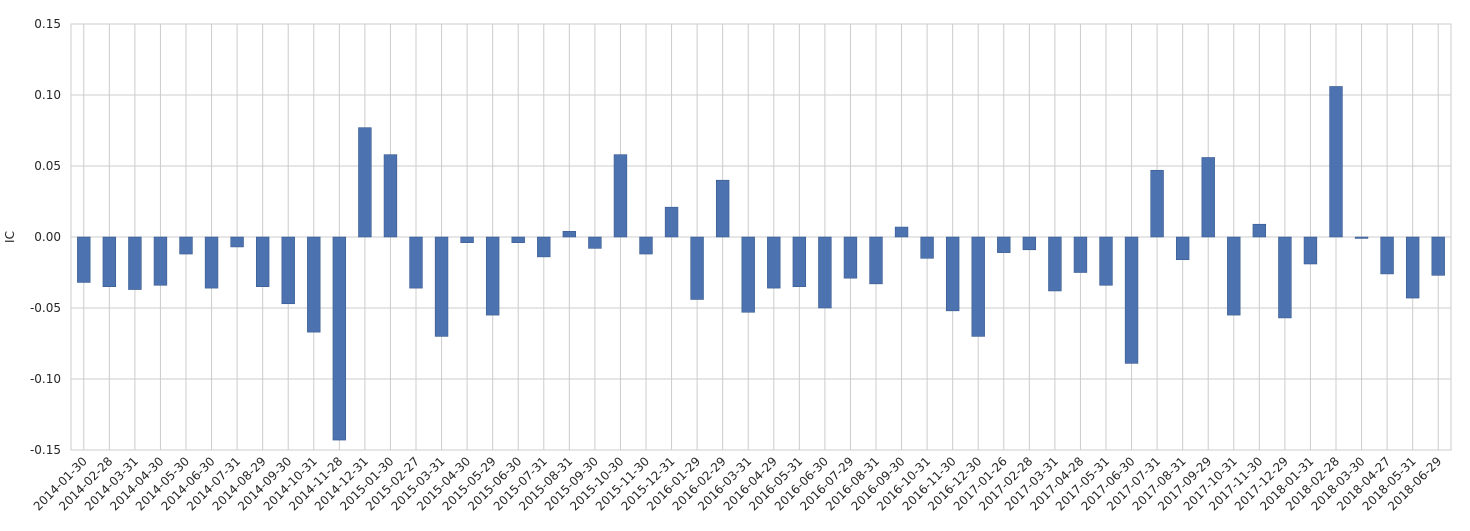  What do you see at coordinates (45, 308) in the screenshot?
I see `y-tick-label: -0.05` at bounding box center [45, 308].